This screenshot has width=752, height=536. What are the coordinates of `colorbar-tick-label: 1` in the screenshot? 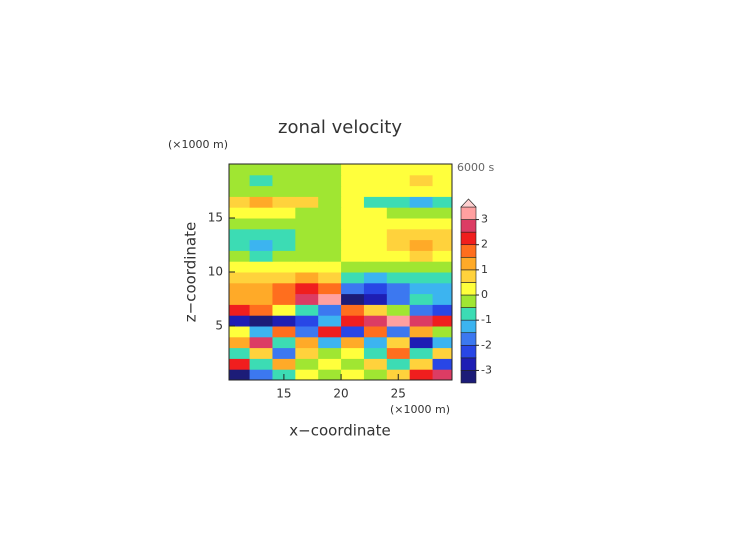 It's located at (484, 269).